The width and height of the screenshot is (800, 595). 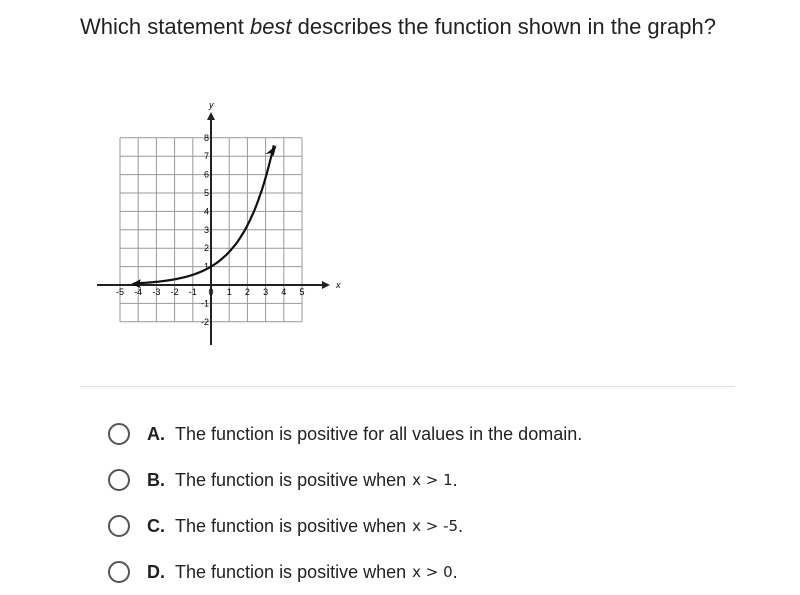 What do you see at coordinates (206, 156) in the screenshot?
I see `y-tick-label: 7` at bounding box center [206, 156].